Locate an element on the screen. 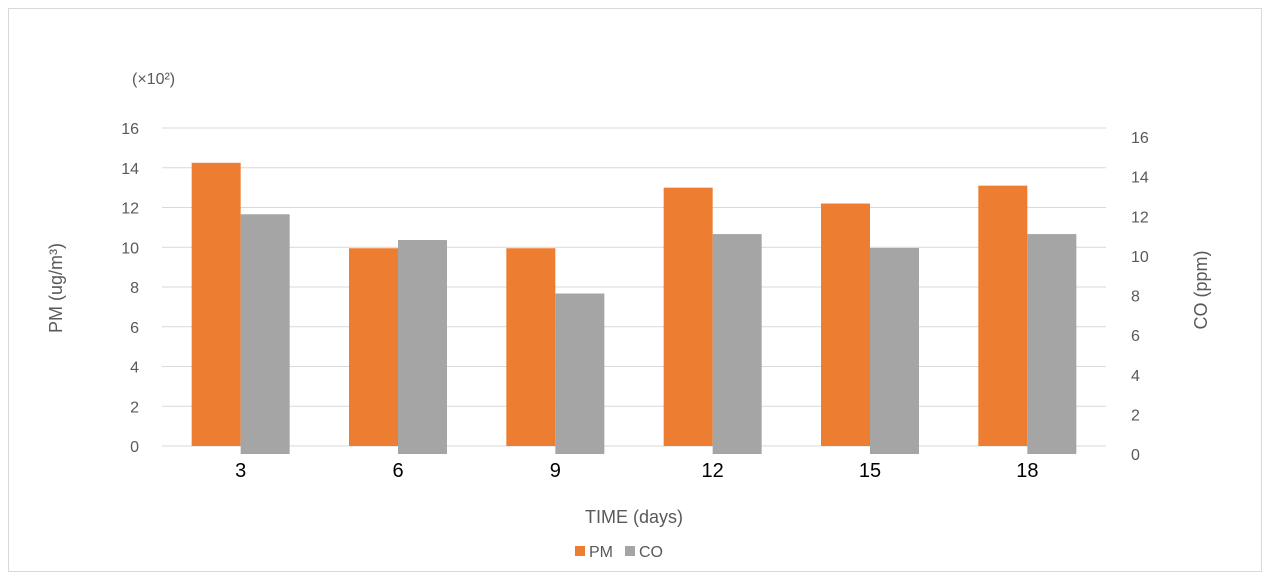  x-tick-label: 12 is located at coordinates (713, 471).